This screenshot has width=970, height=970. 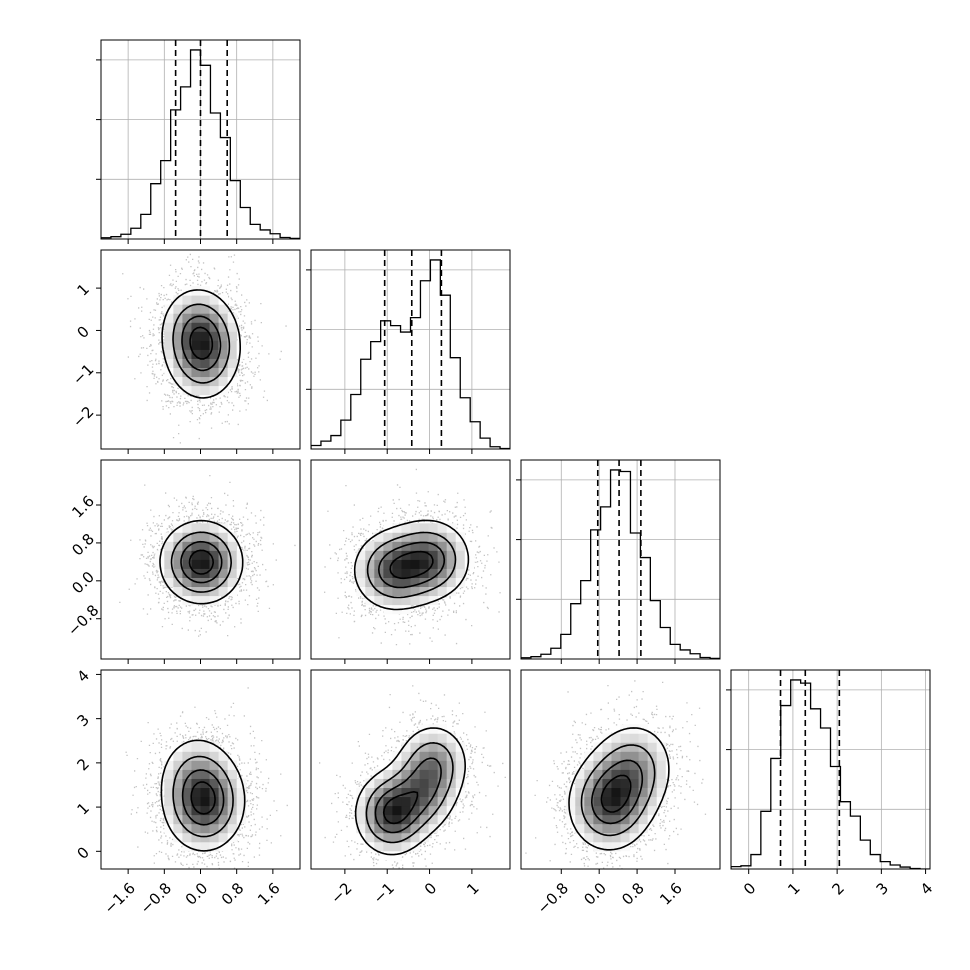 I want to click on y-tick-label: 1, so click(x=82, y=289).